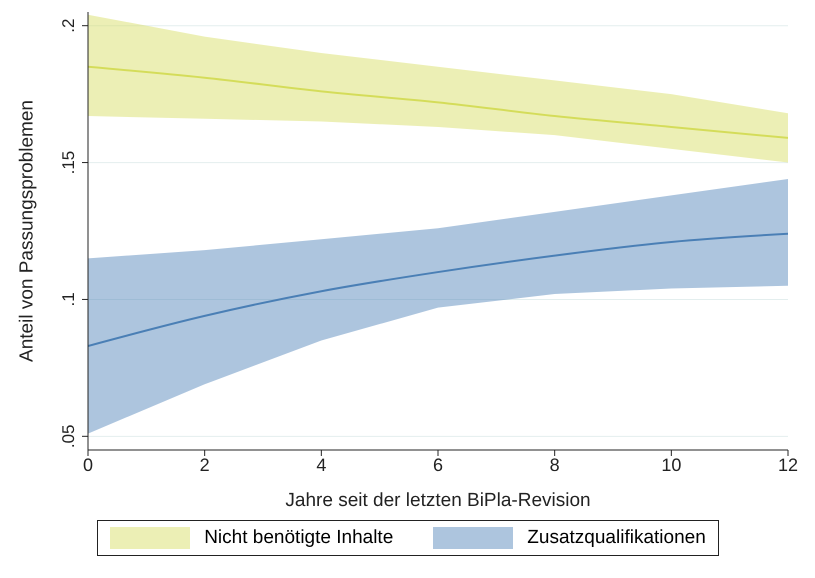 The image size is (815, 578). What do you see at coordinates (438, 500) in the screenshot?
I see `x-axis-title: Jahre seit der letzten BiPla-Revision` at bounding box center [438, 500].